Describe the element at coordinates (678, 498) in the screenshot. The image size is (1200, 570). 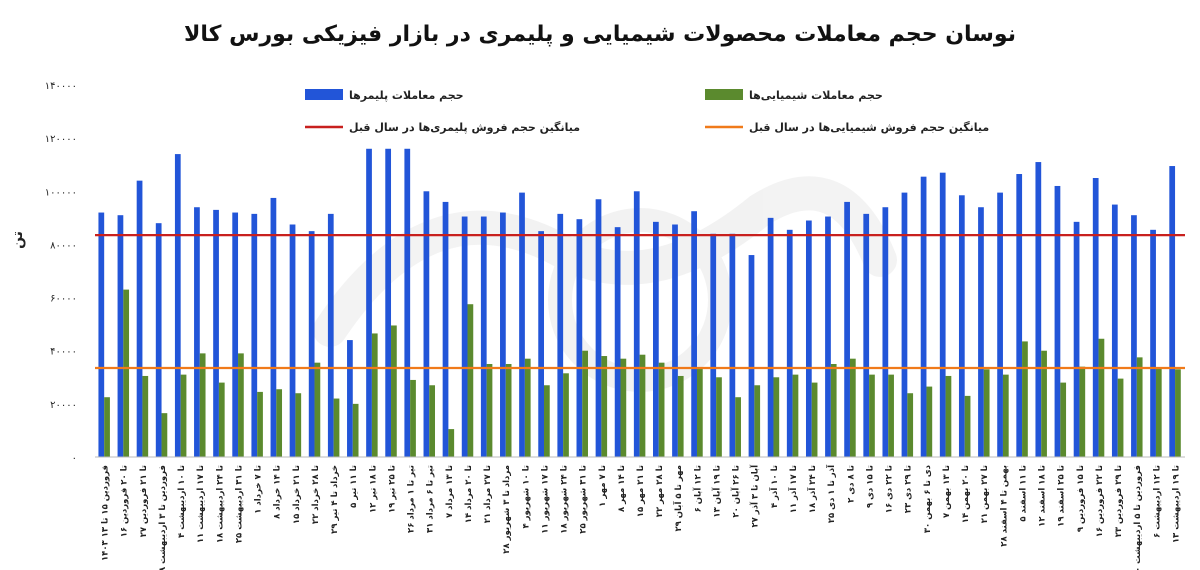
I see `x-tick-label: ۲۹ مهر تا ۵ آبان` at that location.